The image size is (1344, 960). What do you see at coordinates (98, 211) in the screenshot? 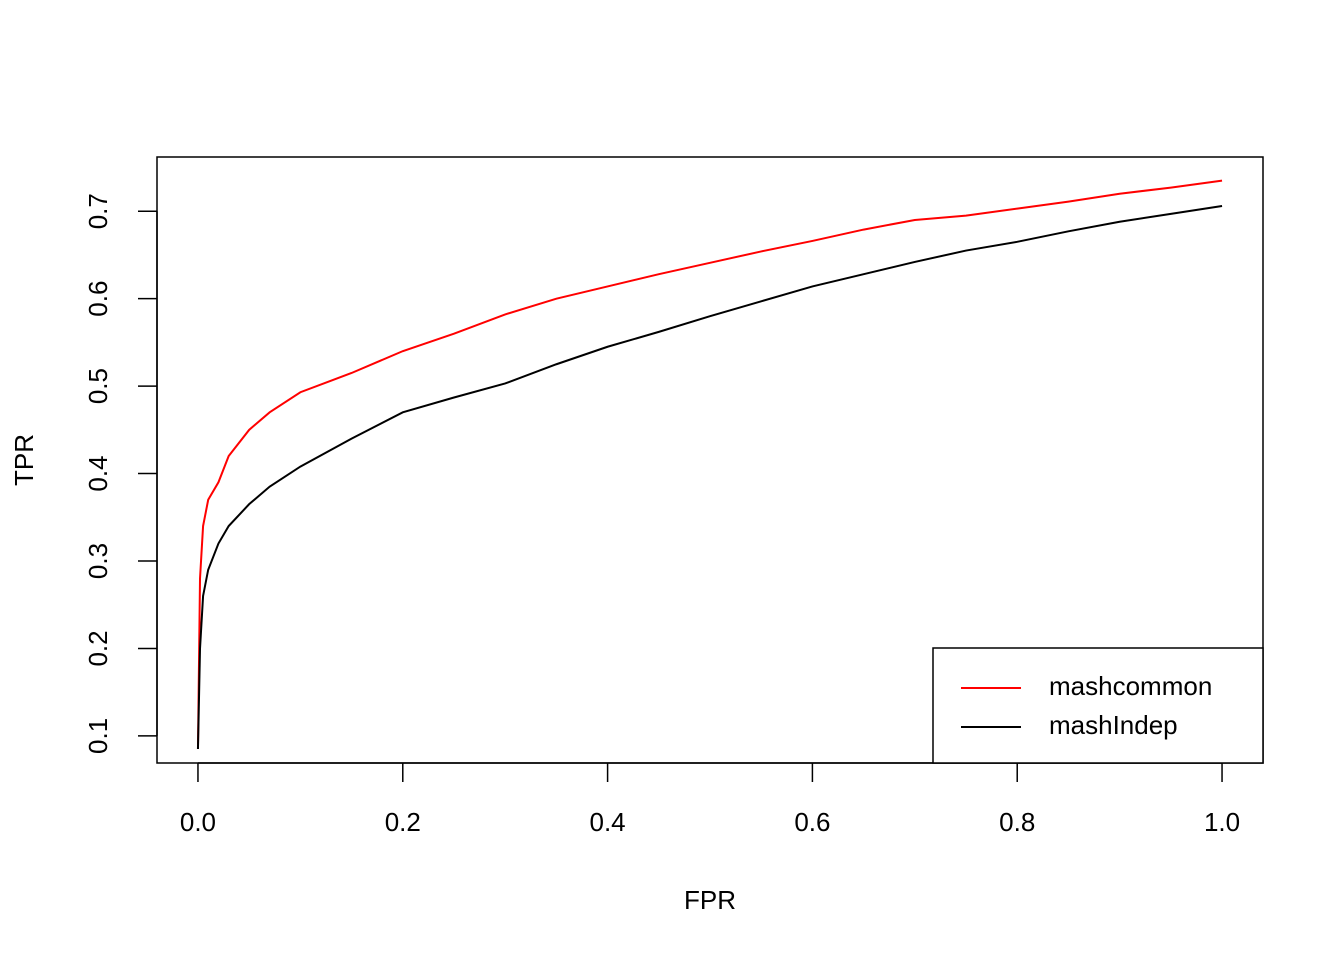
I see `y-tick-label: 0.7` at bounding box center [98, 211].